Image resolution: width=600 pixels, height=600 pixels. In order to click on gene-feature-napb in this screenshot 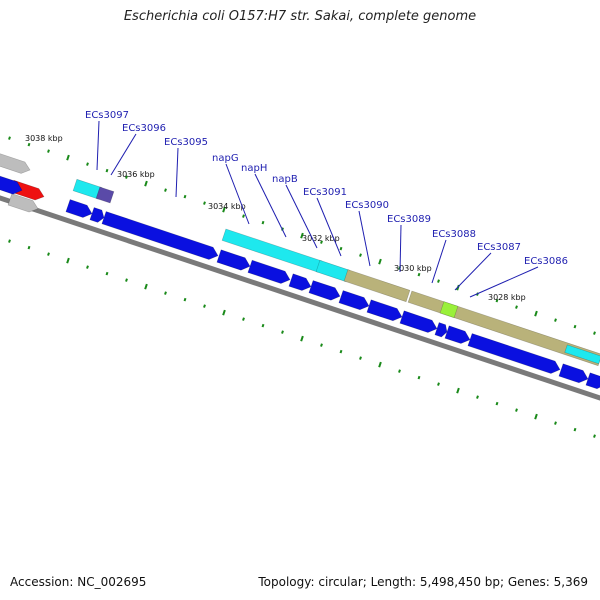, I will do `click(333, 271)`.